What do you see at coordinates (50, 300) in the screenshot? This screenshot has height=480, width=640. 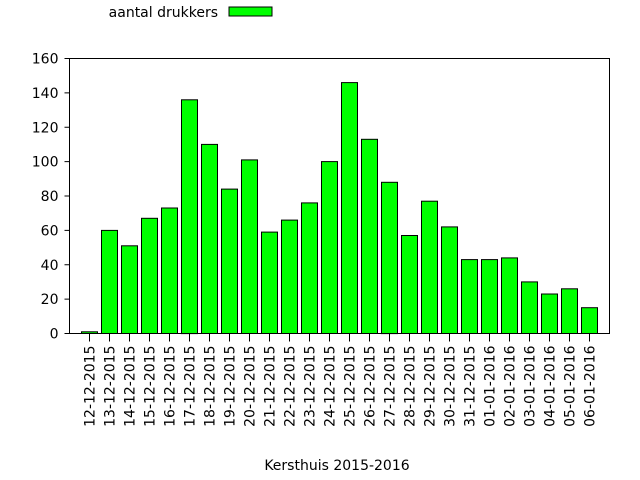 I see `y-tick-label: 20` at bounding box center [50, 300].